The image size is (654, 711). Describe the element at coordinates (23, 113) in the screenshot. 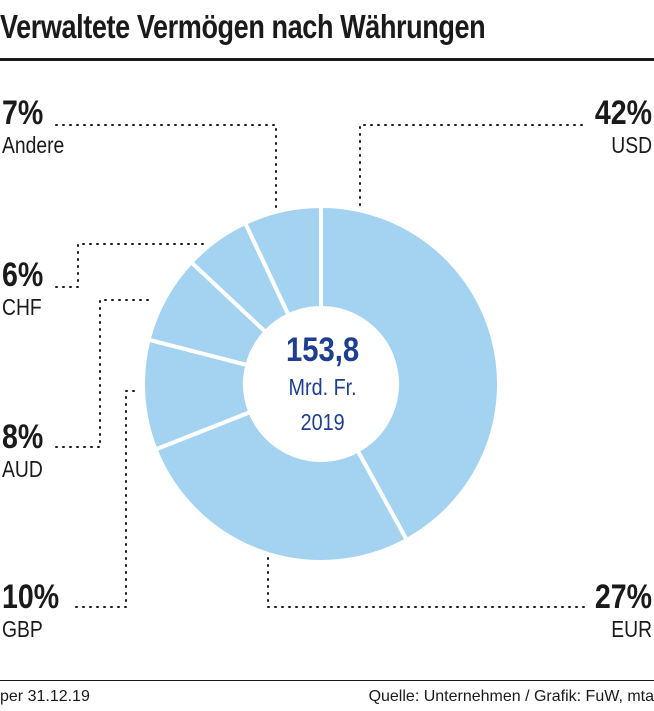

I see `label-andere-percent: 7%` at that location.